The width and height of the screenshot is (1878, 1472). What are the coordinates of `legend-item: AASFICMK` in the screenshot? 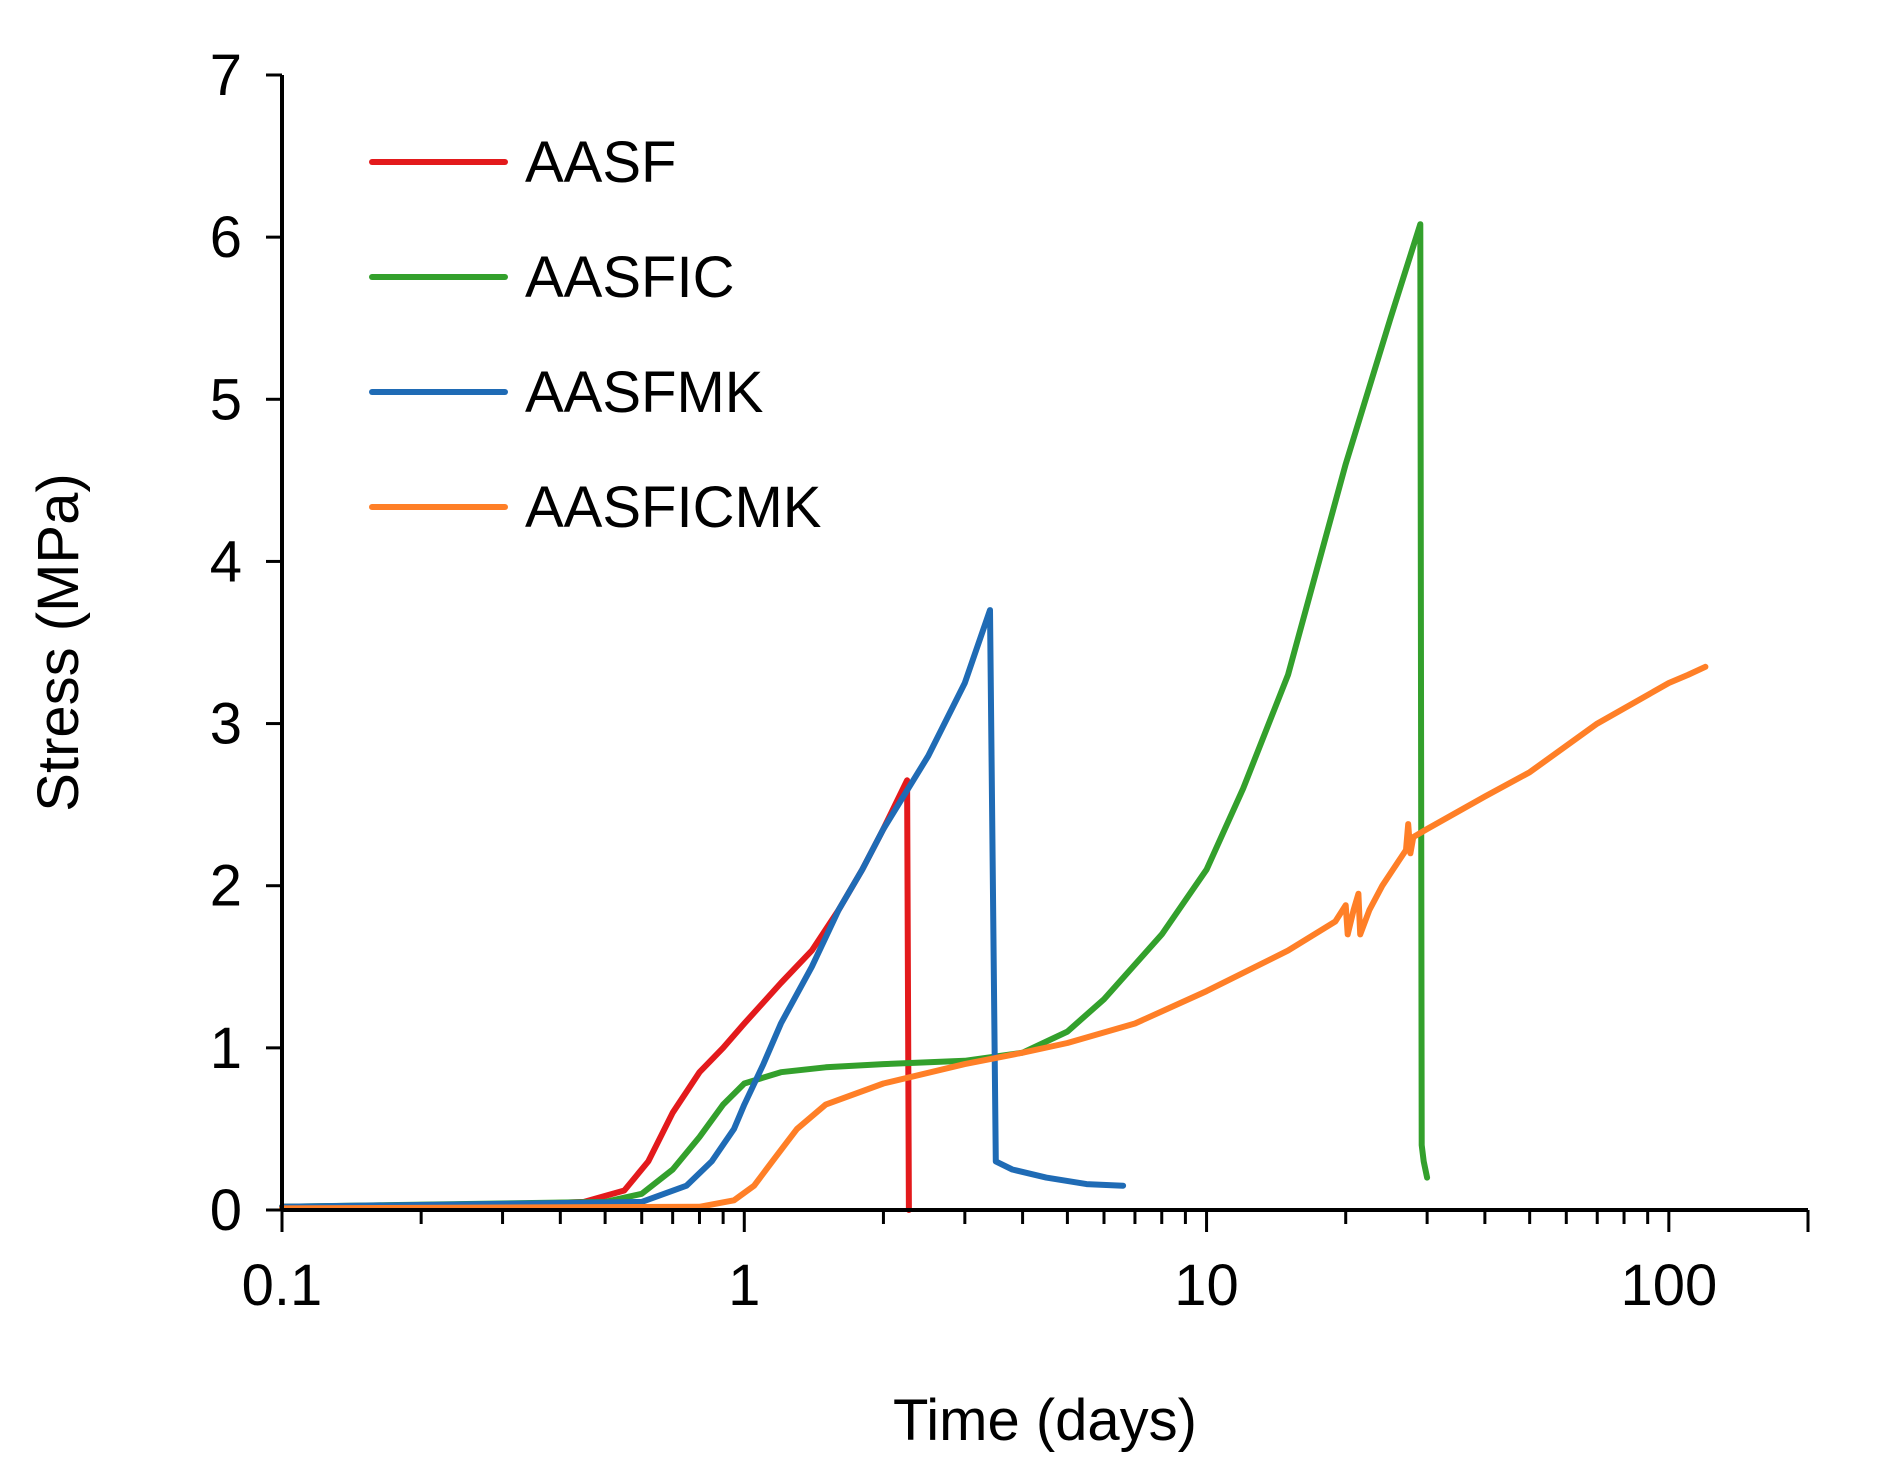 It's located at (595, 507).